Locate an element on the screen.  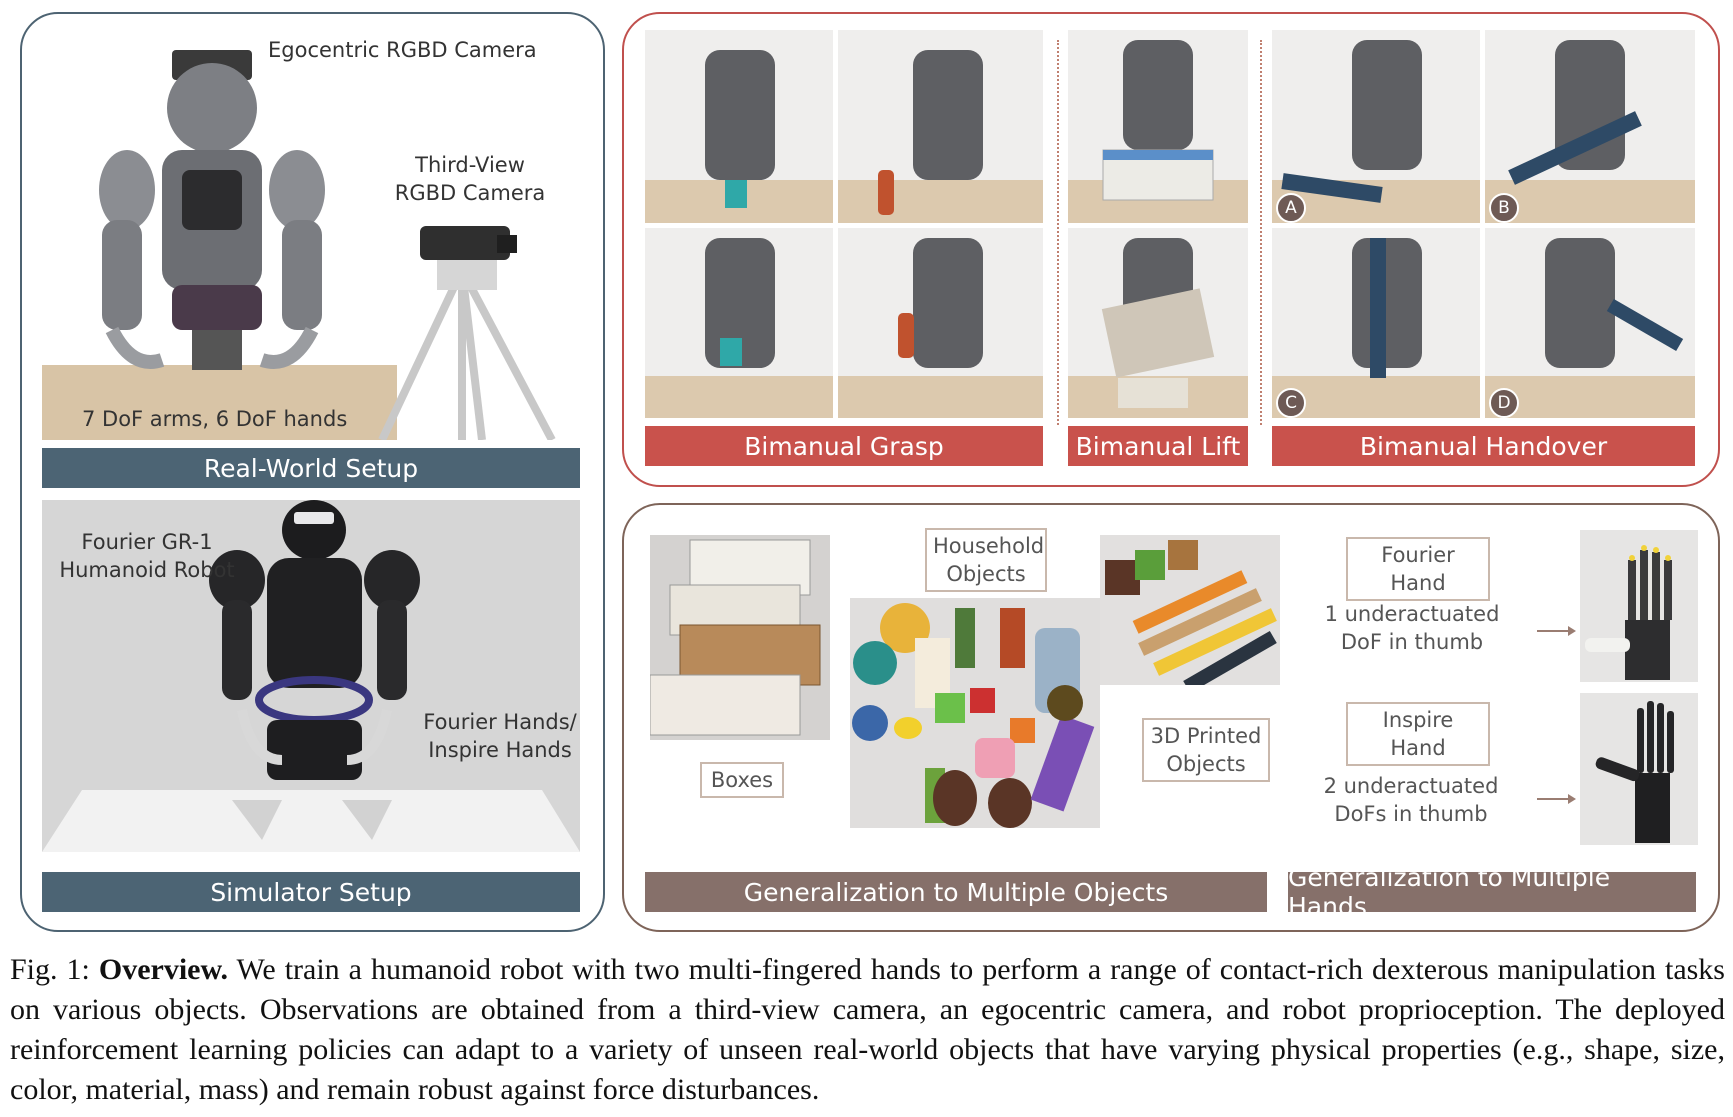
printed-objects-label: 3D Printed Objects is located at coordinates (1206, 750).